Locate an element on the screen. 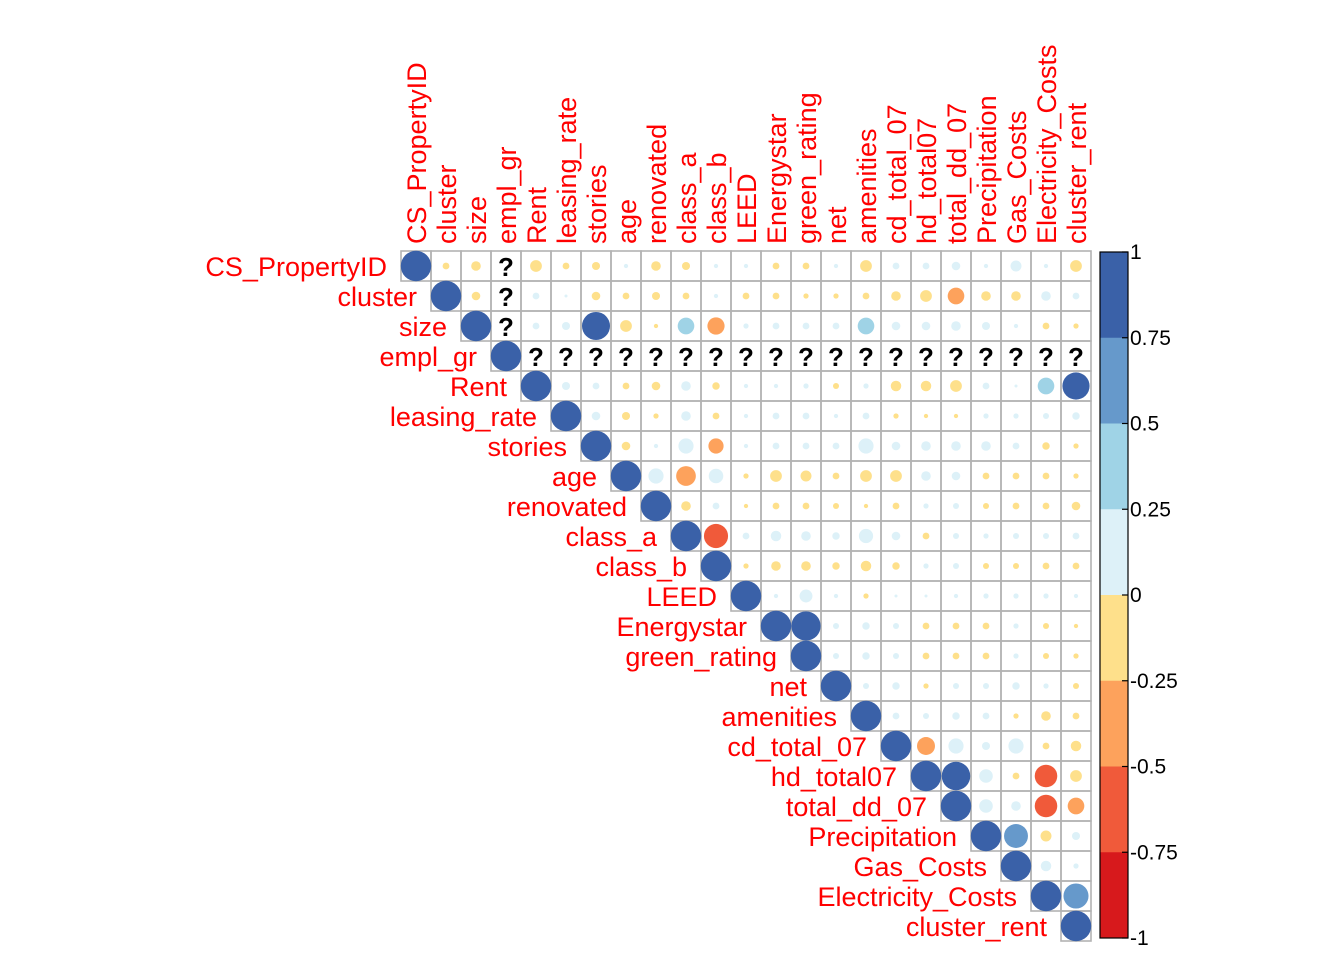 The width and height of the screenshot is (1344, 960). column-label: LEED is located at coordinates (747, 208).